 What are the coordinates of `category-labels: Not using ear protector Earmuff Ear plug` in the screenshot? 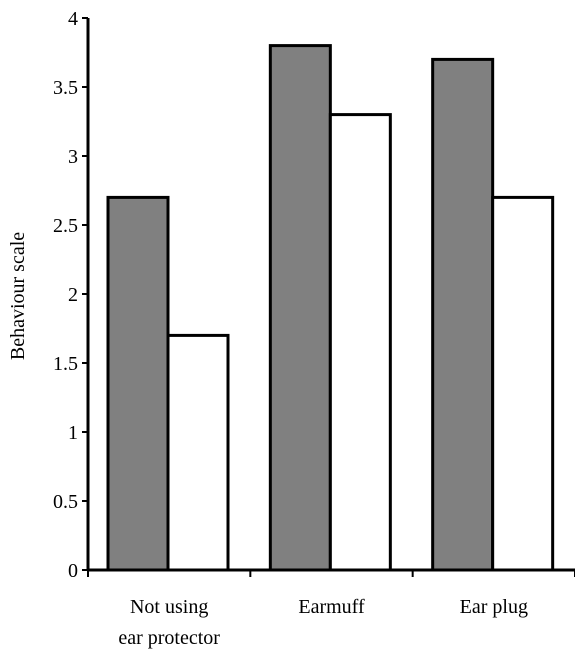 It's located at (323, 622).